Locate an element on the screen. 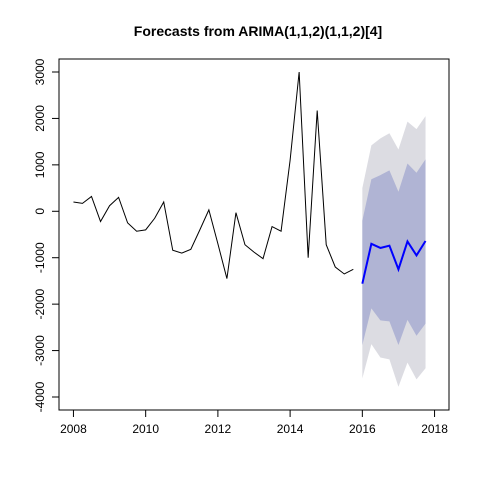  y-tick-label: -4000 is located at coordinates (40, 396).